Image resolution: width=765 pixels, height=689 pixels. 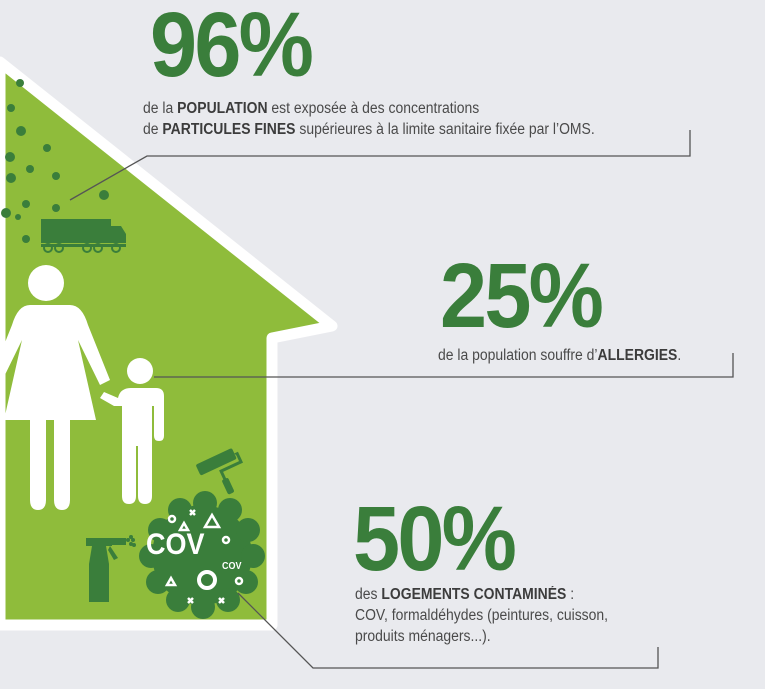 I want to click on stat-96-value: 96%, so click(x=232, y=48).